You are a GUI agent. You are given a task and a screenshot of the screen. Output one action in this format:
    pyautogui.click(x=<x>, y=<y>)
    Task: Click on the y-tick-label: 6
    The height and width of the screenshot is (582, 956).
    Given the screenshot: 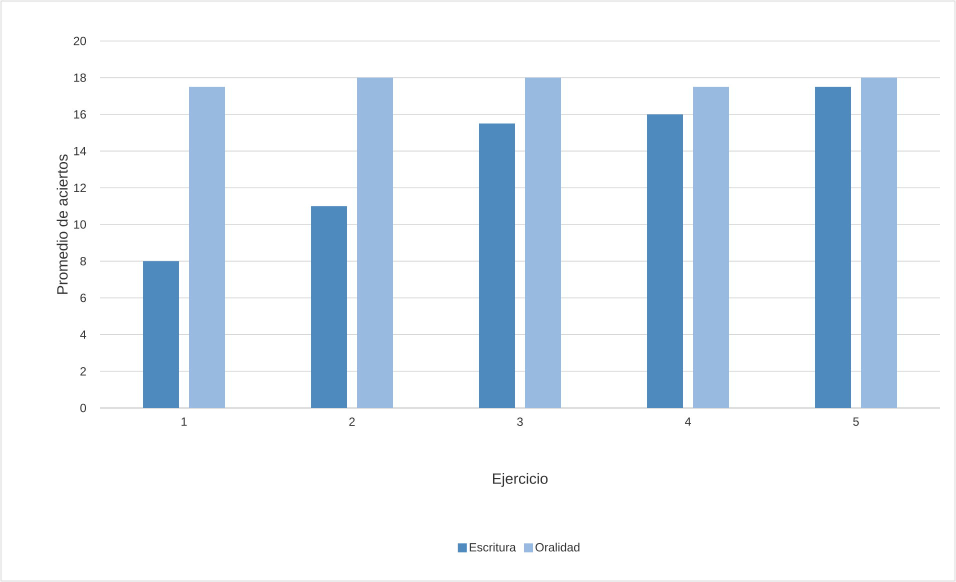 What is the action you would take?
    pyautogui.click(x=83, y=298)
    